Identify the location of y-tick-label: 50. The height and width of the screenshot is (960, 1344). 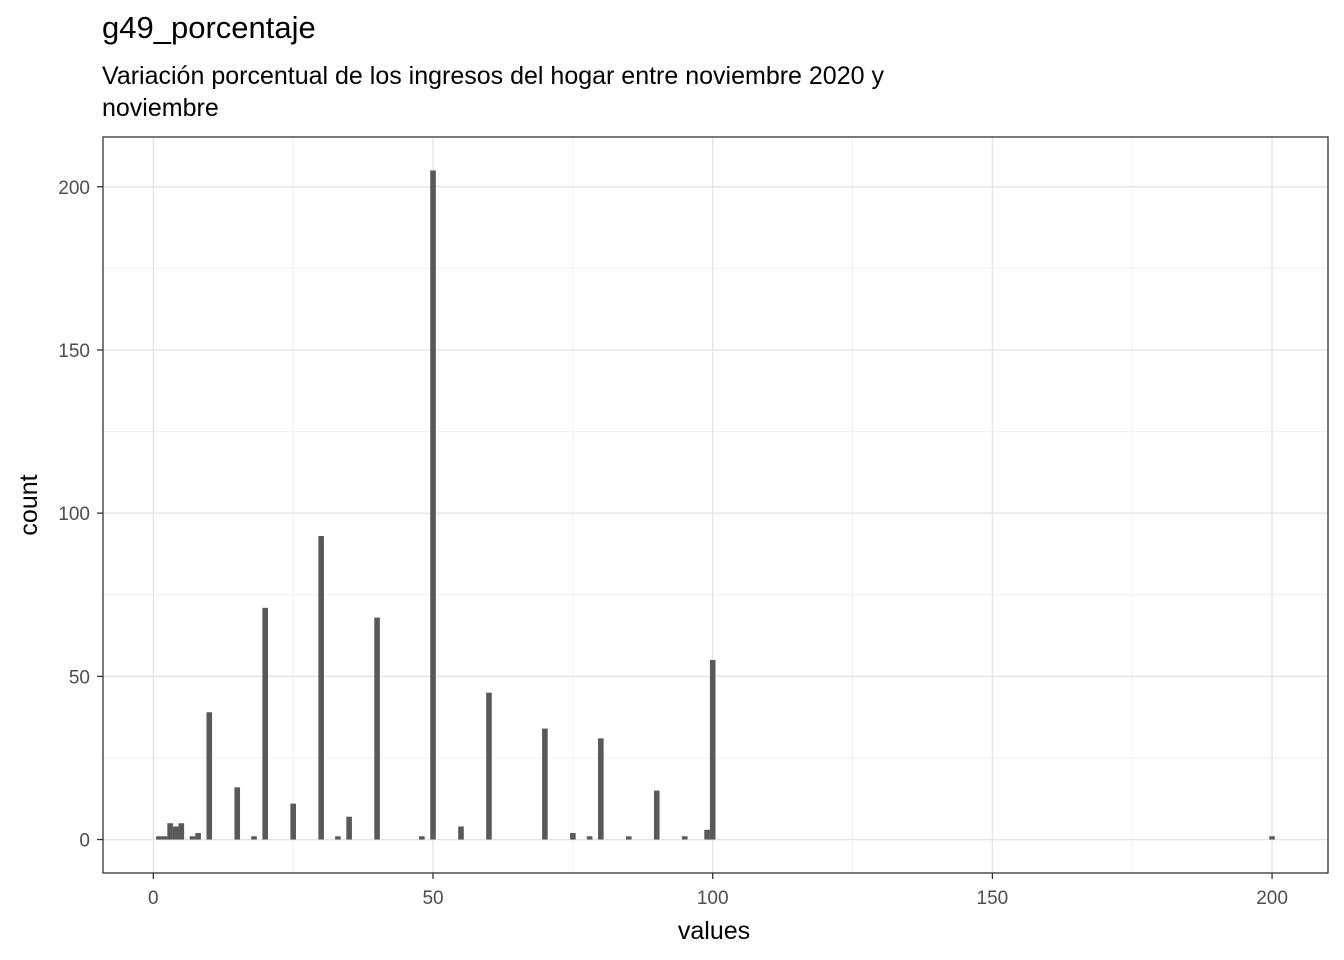
(79, 677).